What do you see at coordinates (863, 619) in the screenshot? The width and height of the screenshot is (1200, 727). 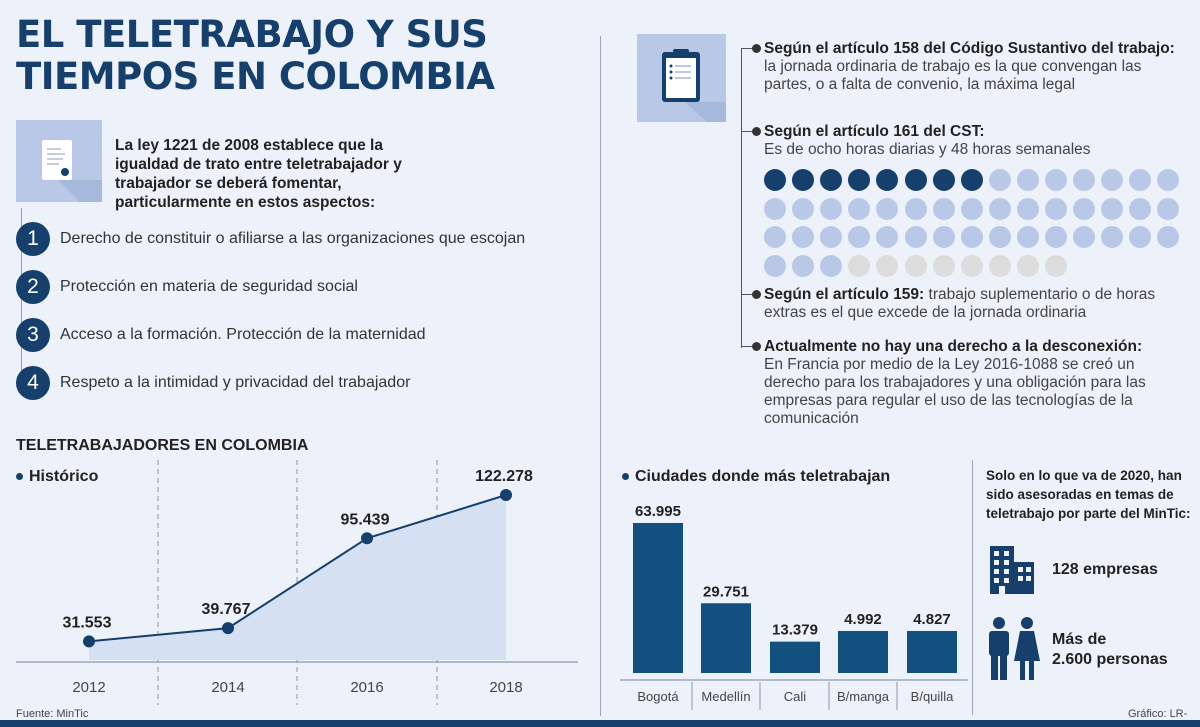 I see `bar-value-label: 4.992` at bounding box center [863, 619].